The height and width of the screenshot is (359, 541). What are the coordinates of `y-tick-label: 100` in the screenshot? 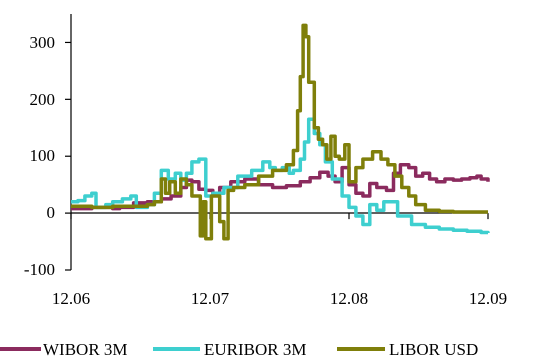 It's located at (43, 155).